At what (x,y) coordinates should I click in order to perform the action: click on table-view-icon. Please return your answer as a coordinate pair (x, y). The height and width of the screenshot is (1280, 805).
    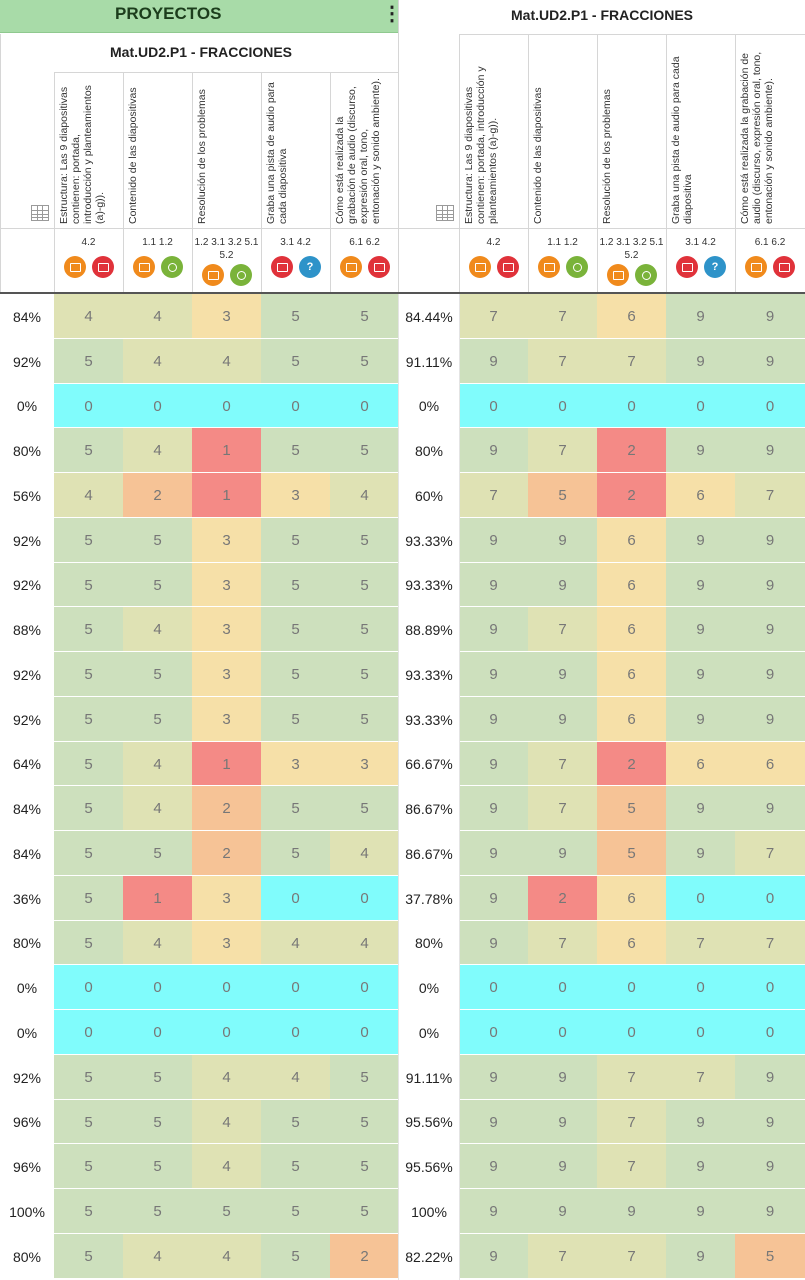
    Looking at the image, I should click on (445, 213).